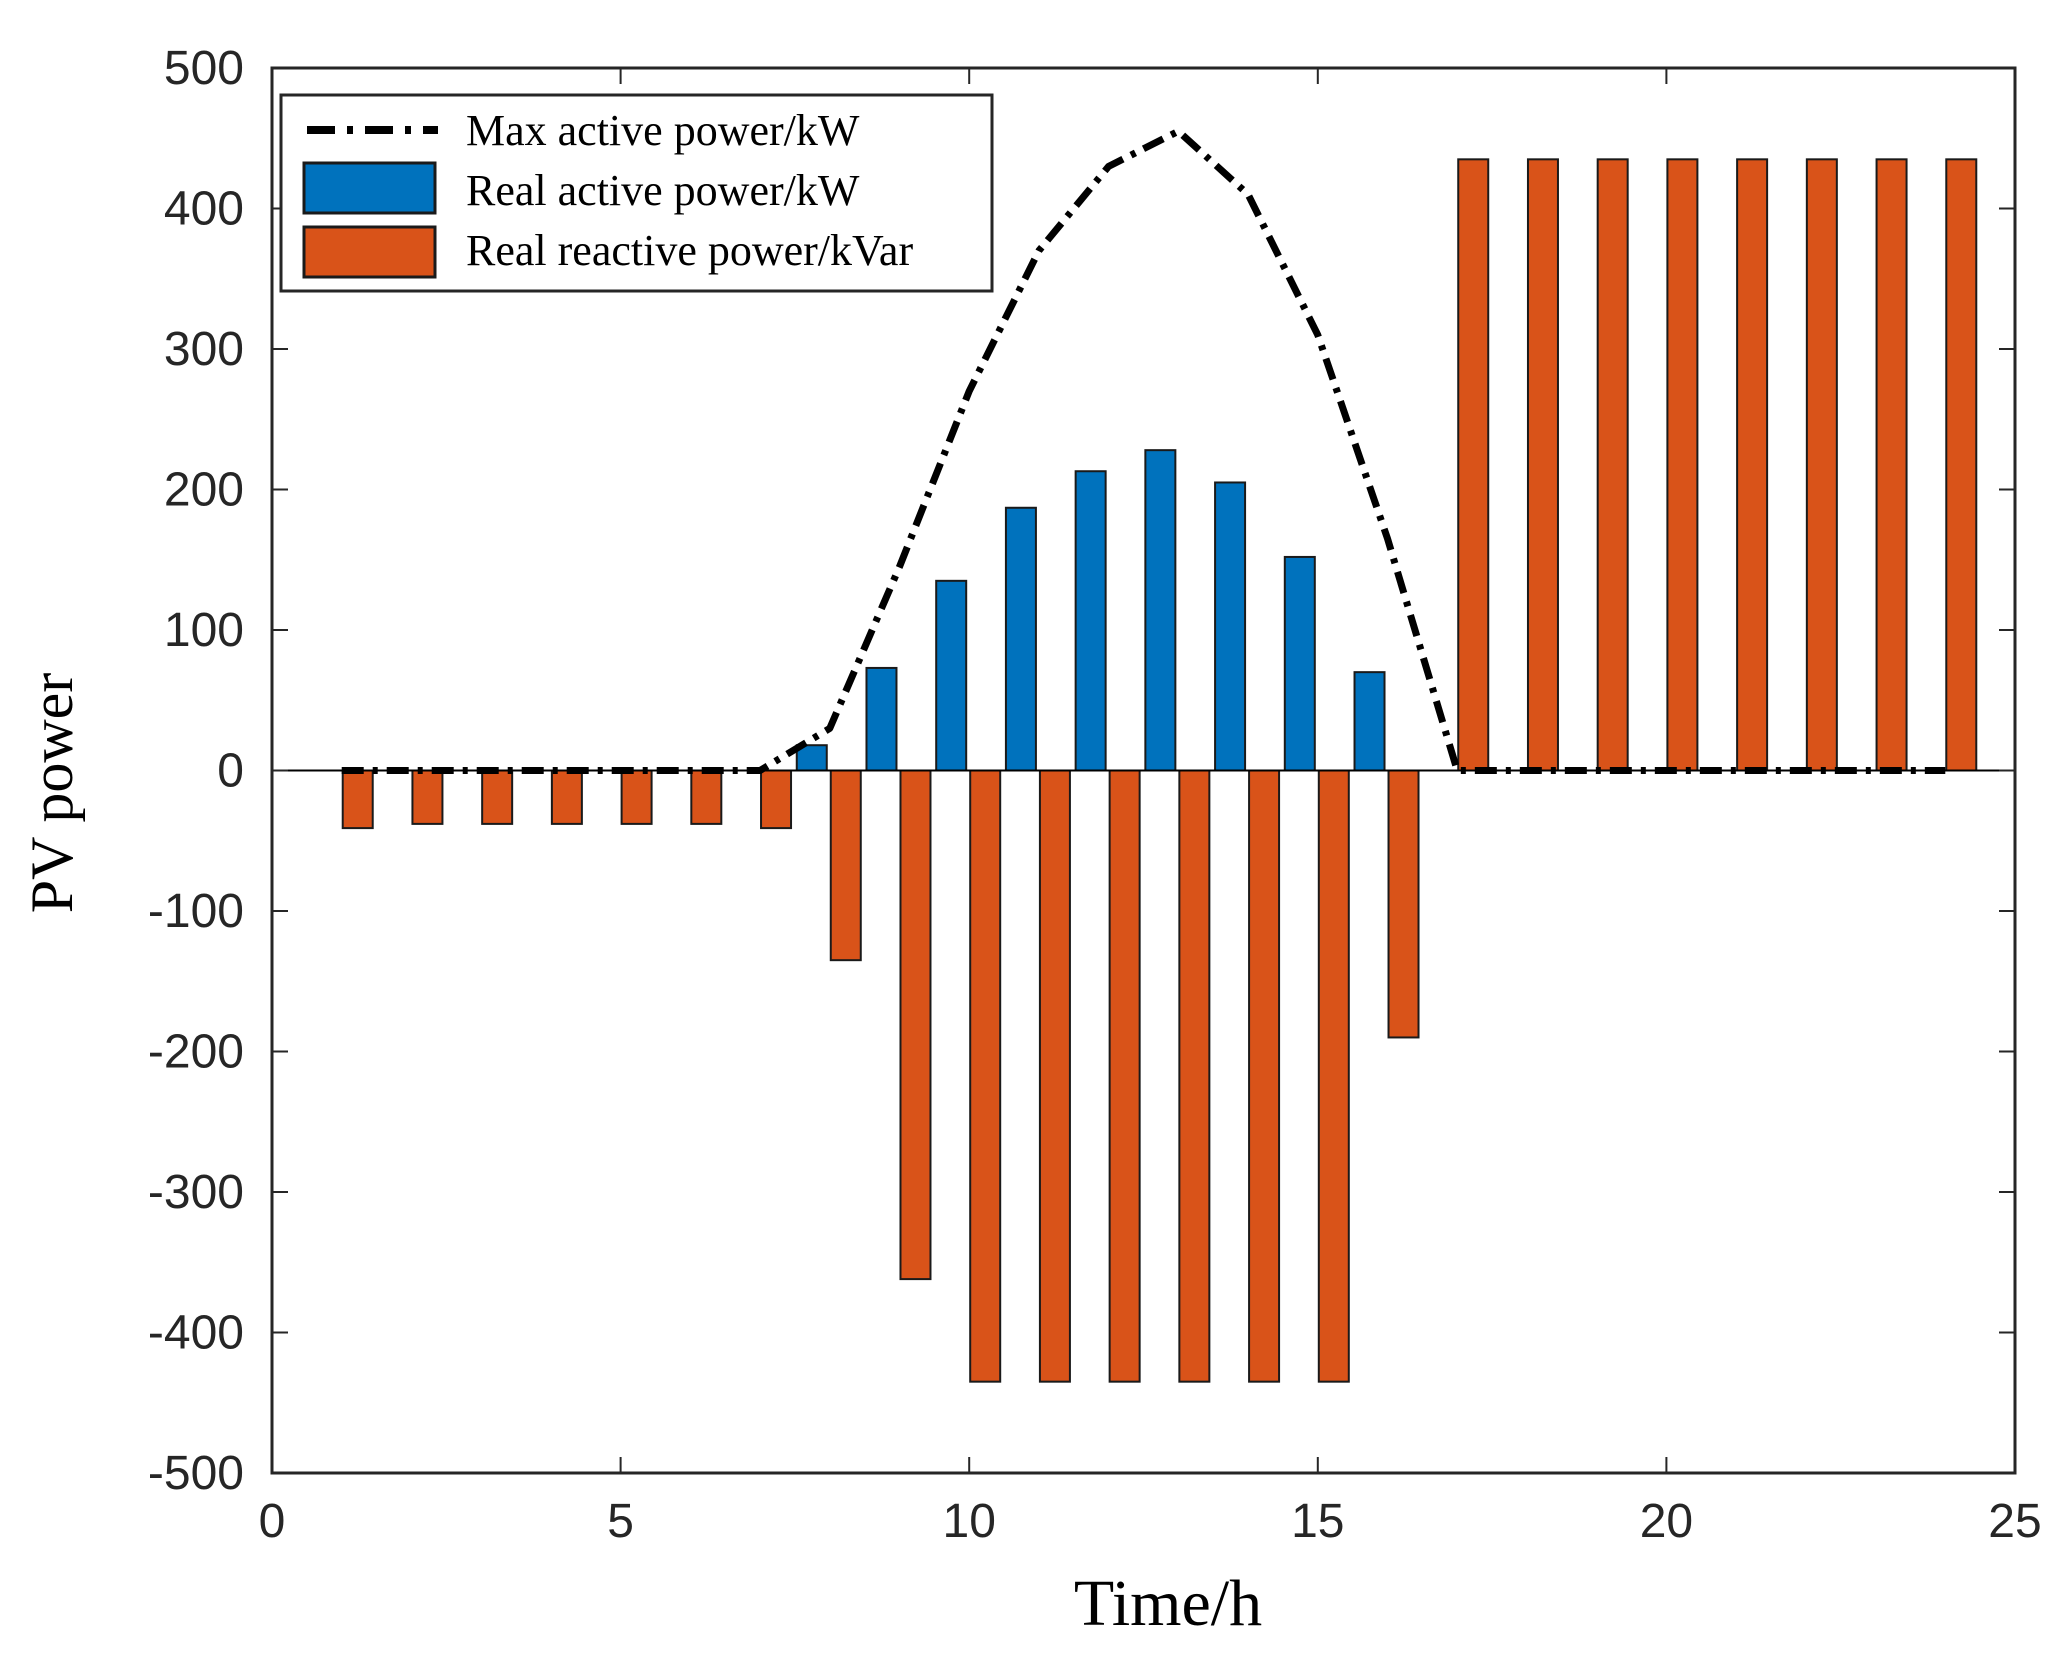  What do you see at coordinates (620, 1521) in the screenshot?
I see `x-tick-label-5: 5` at bounding box center [620, 1521].